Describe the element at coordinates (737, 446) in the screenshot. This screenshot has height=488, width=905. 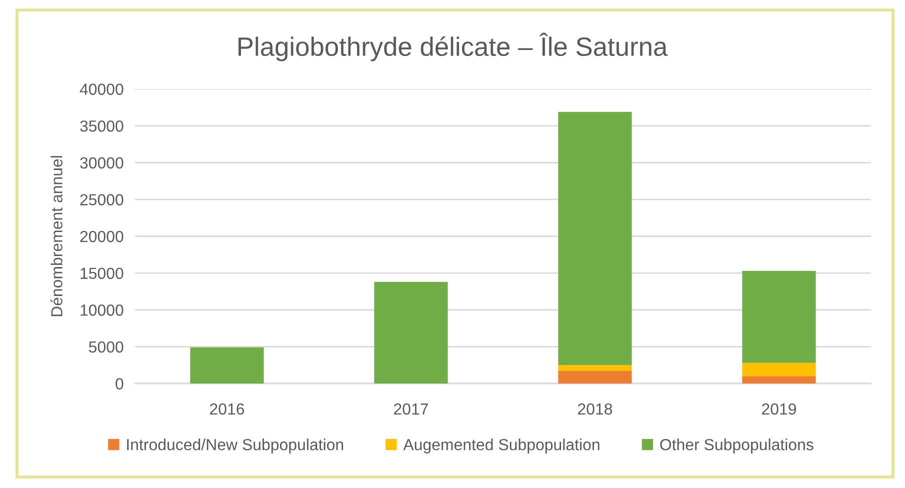
I see `legend-label: Other Subpopulations` at that location.